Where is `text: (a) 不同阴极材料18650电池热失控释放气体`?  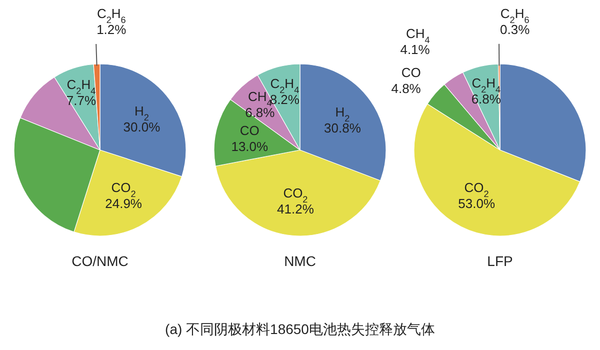 text: (a) 不同阴极材料18650电池热失控释放气体 is located at coordinates (300, 329).